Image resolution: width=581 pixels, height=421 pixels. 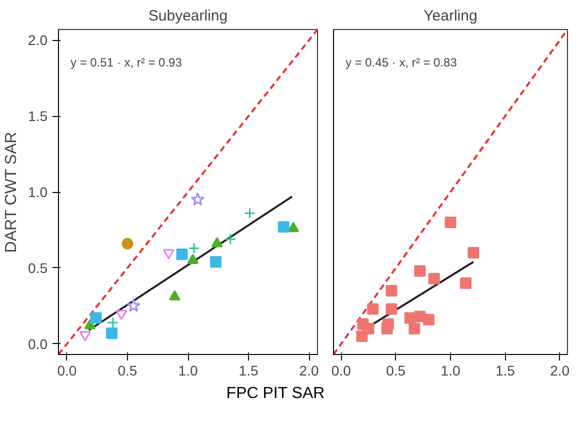 I want to click on chart-title: Yearling, so click(x=451, y=16).